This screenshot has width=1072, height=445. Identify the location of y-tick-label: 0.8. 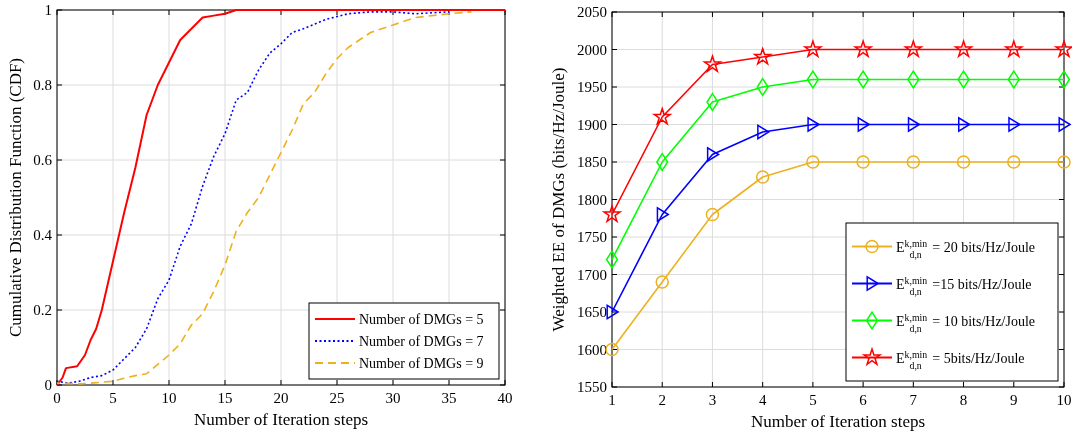
(42, 85).